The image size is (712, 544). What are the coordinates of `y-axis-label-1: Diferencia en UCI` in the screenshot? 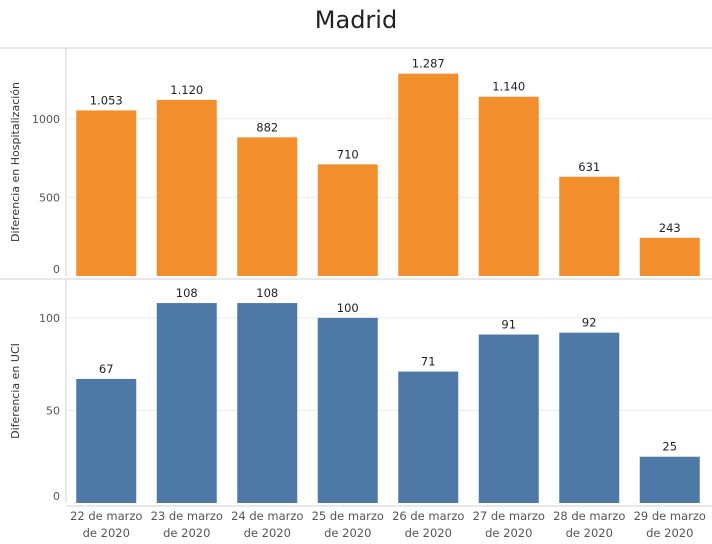 It's located at (15, 391).